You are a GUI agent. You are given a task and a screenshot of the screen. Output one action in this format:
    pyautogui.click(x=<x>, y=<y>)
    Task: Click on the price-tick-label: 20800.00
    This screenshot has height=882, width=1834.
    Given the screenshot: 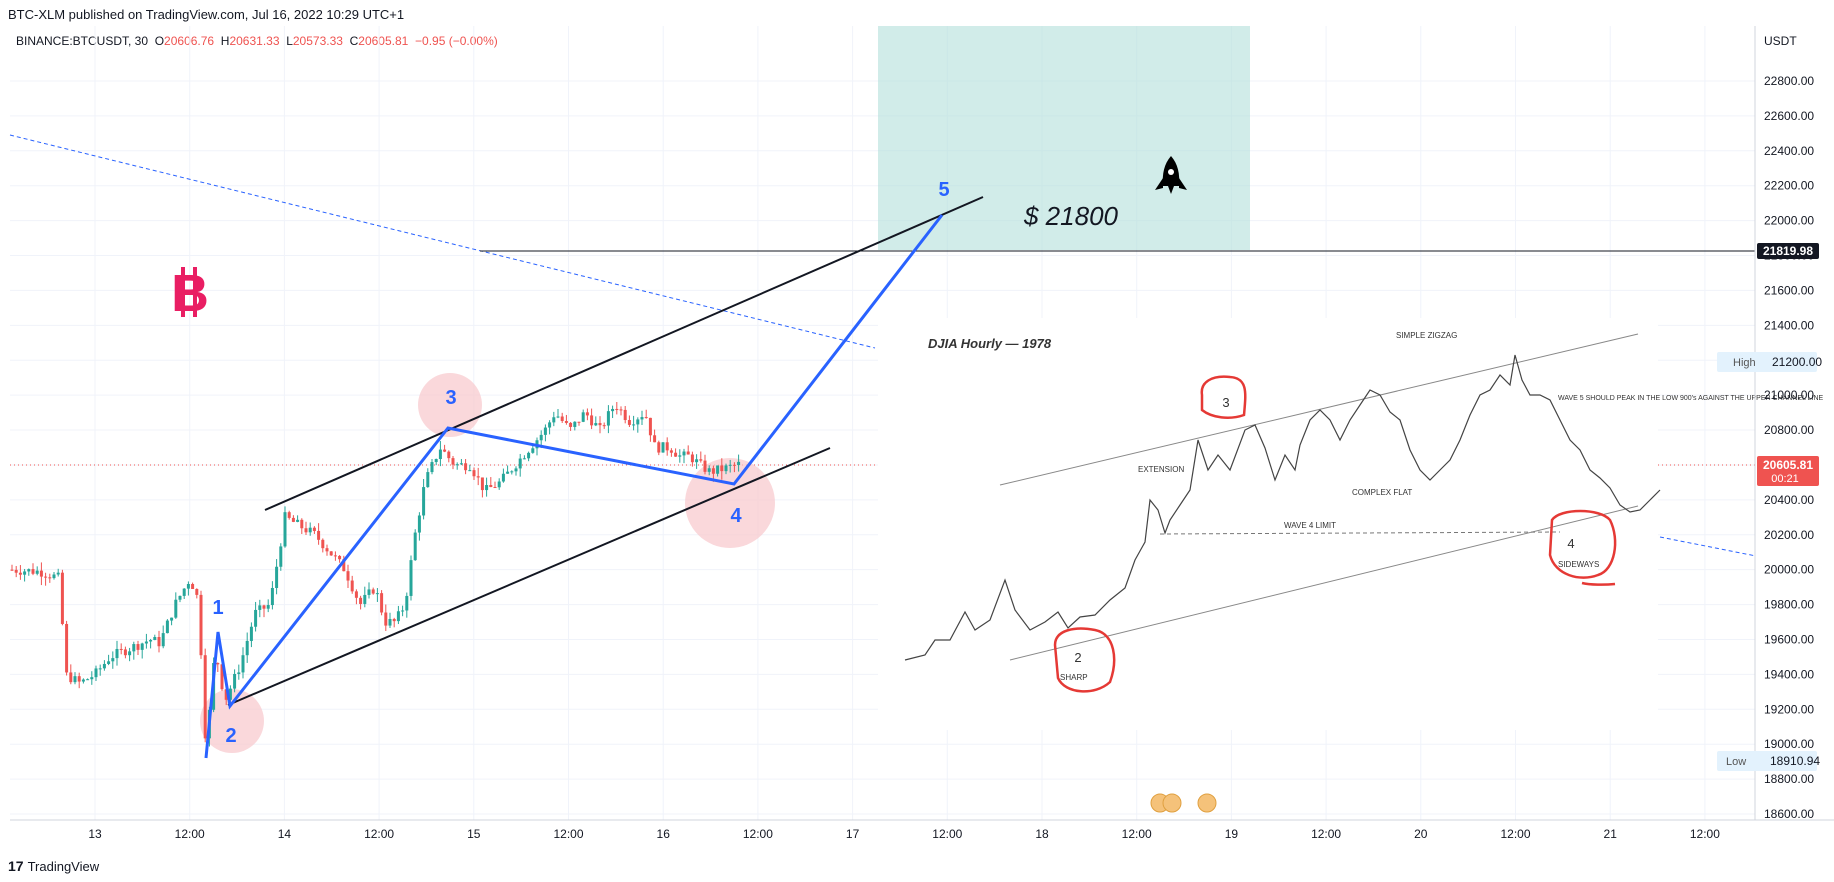 What is the action you would take?
    pyautogui.click(x=1789, y=430)
    